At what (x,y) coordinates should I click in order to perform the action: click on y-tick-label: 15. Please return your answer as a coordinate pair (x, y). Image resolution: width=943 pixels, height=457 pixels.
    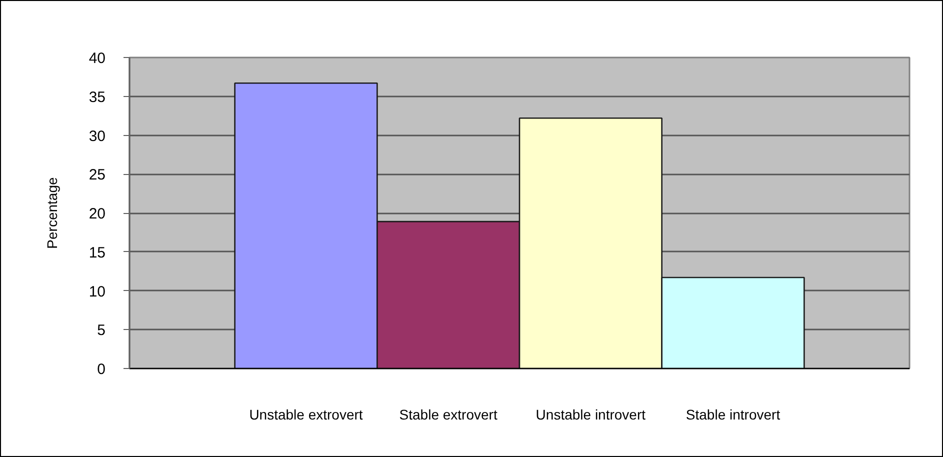
    Looking at the image, I should click on (97, 253).